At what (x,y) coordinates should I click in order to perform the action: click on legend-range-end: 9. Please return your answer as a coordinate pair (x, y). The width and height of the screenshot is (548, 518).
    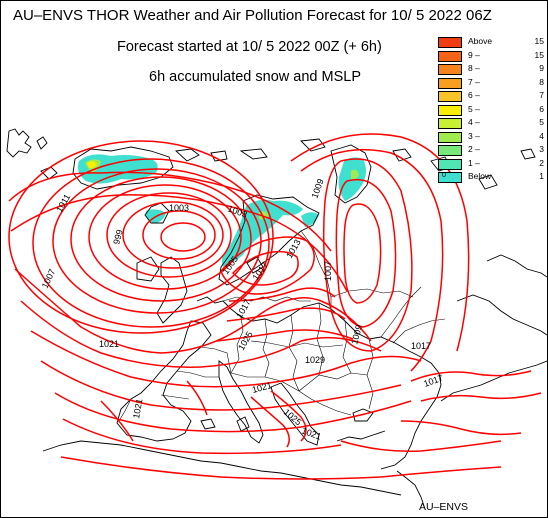
    Looking at the image, I should click on (541, 68).